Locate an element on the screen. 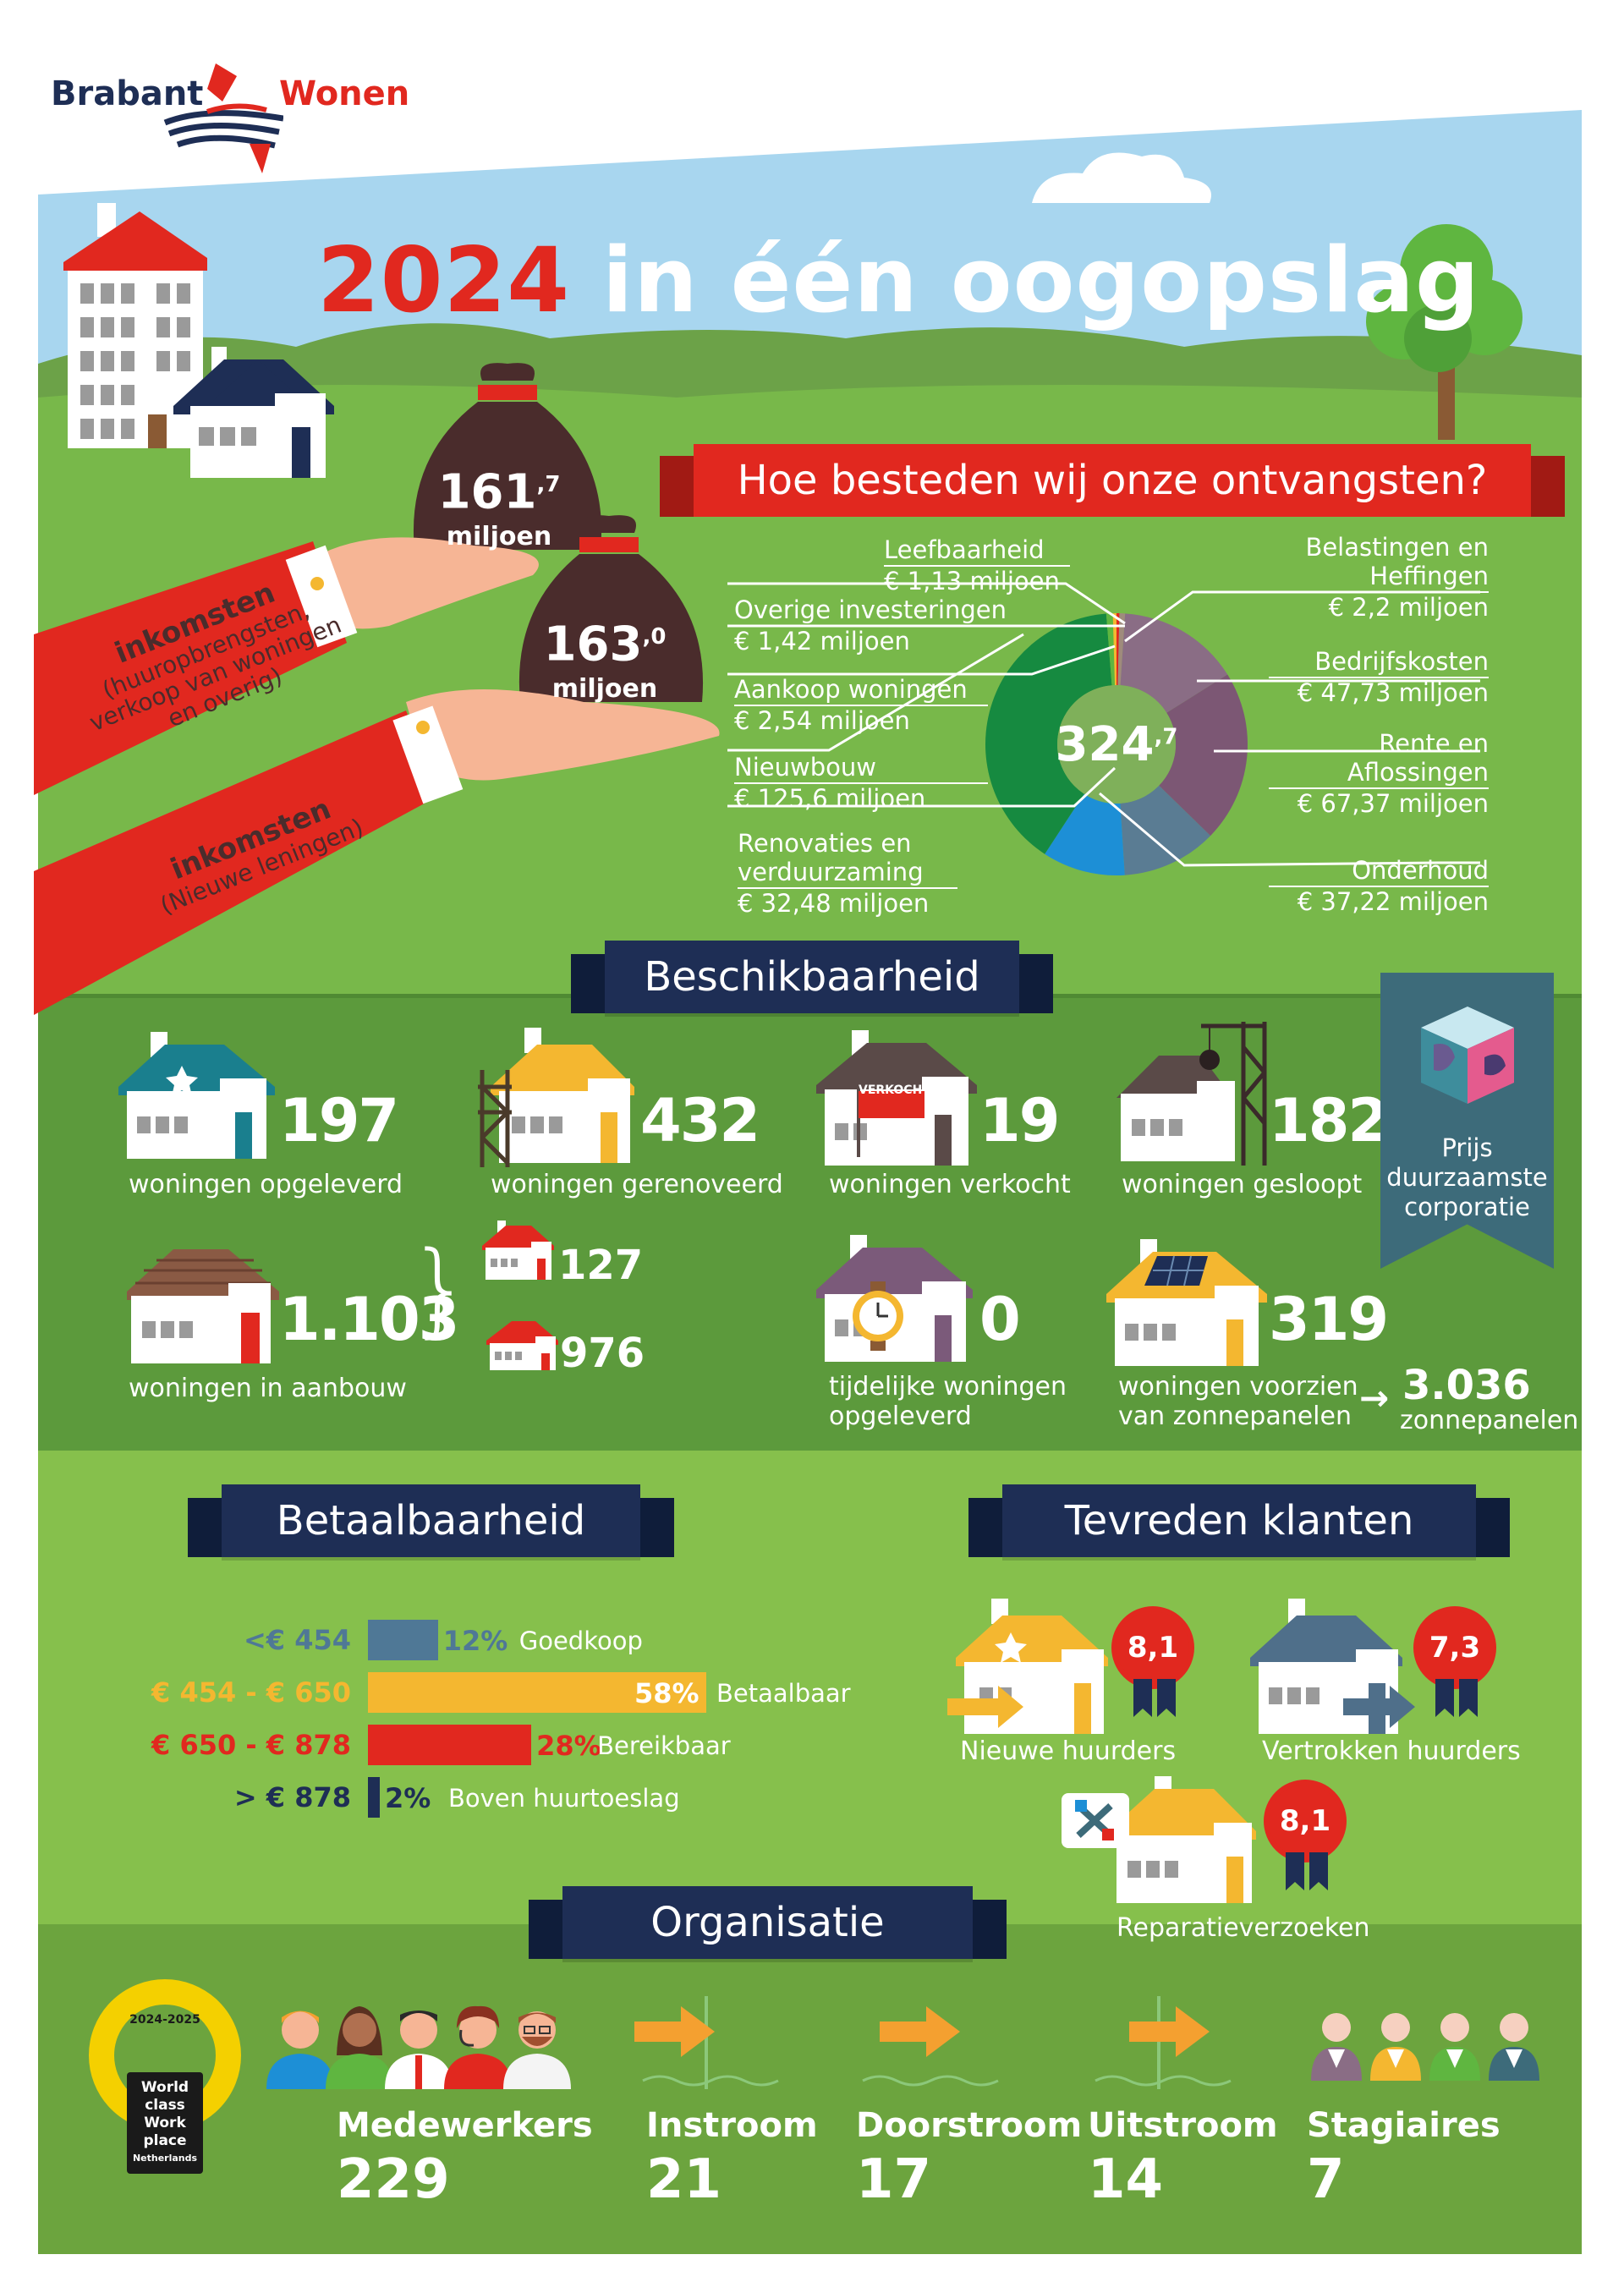  afford-label-0: Goedkoop is located at coordinates (580, 1640).